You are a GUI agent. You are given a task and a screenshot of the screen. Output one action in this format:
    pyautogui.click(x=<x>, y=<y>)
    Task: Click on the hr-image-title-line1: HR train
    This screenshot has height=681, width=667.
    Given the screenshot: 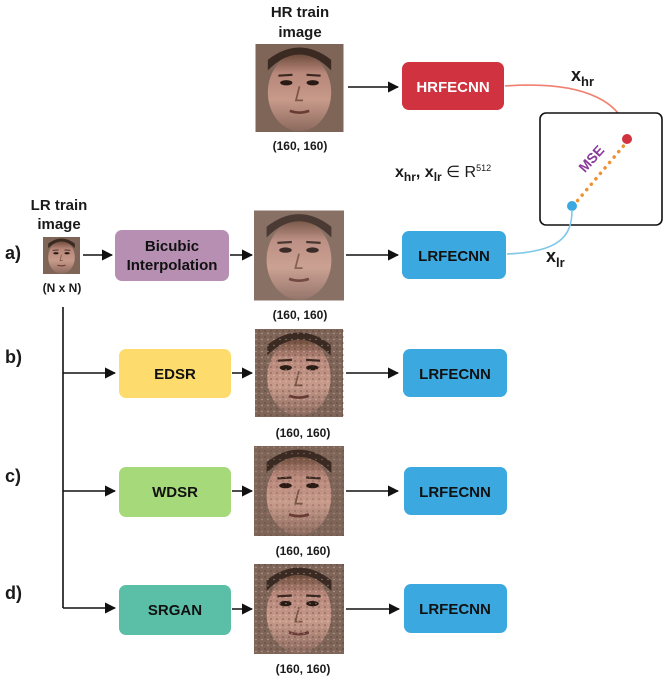 What is the action you would take?
    pyautogui.click(x=300, y=12)
    